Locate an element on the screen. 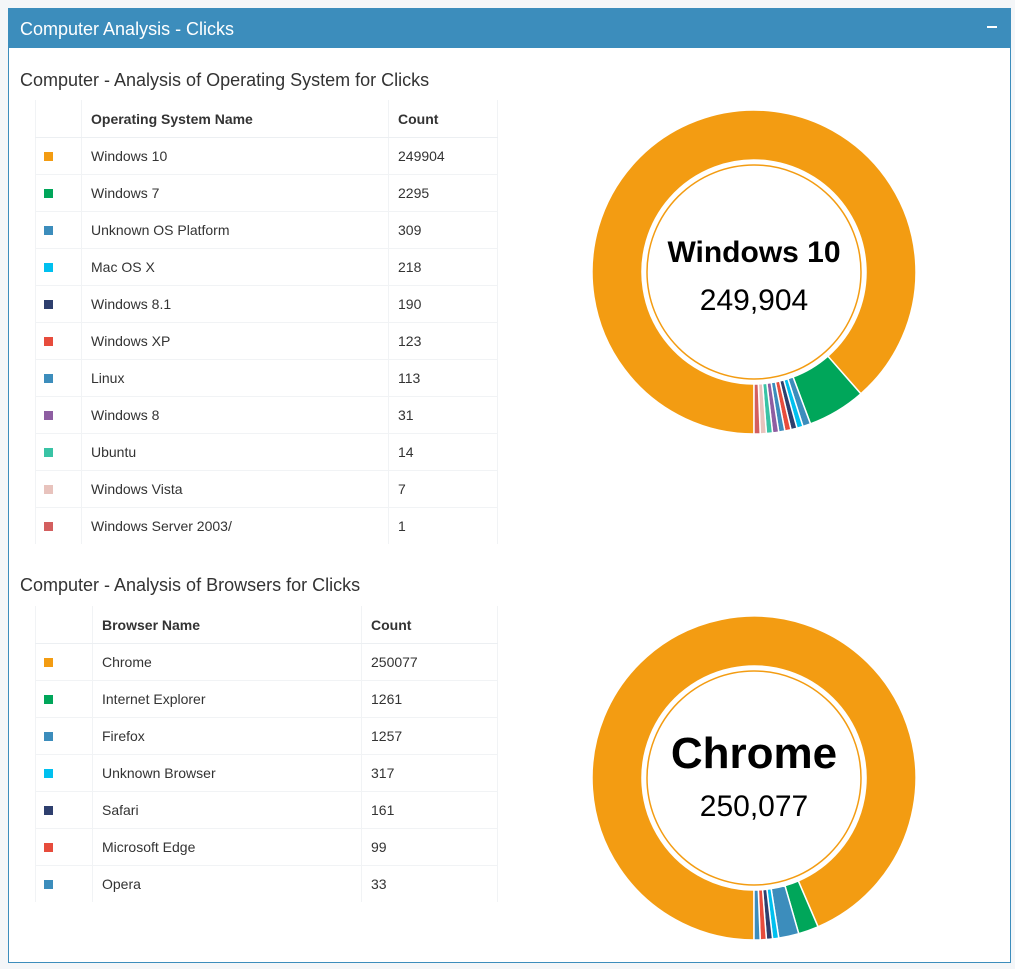 Image resolution: width=1015 pixels, height=969 pixels. table-row: Opera 33 is located at coordinates (266, 883).